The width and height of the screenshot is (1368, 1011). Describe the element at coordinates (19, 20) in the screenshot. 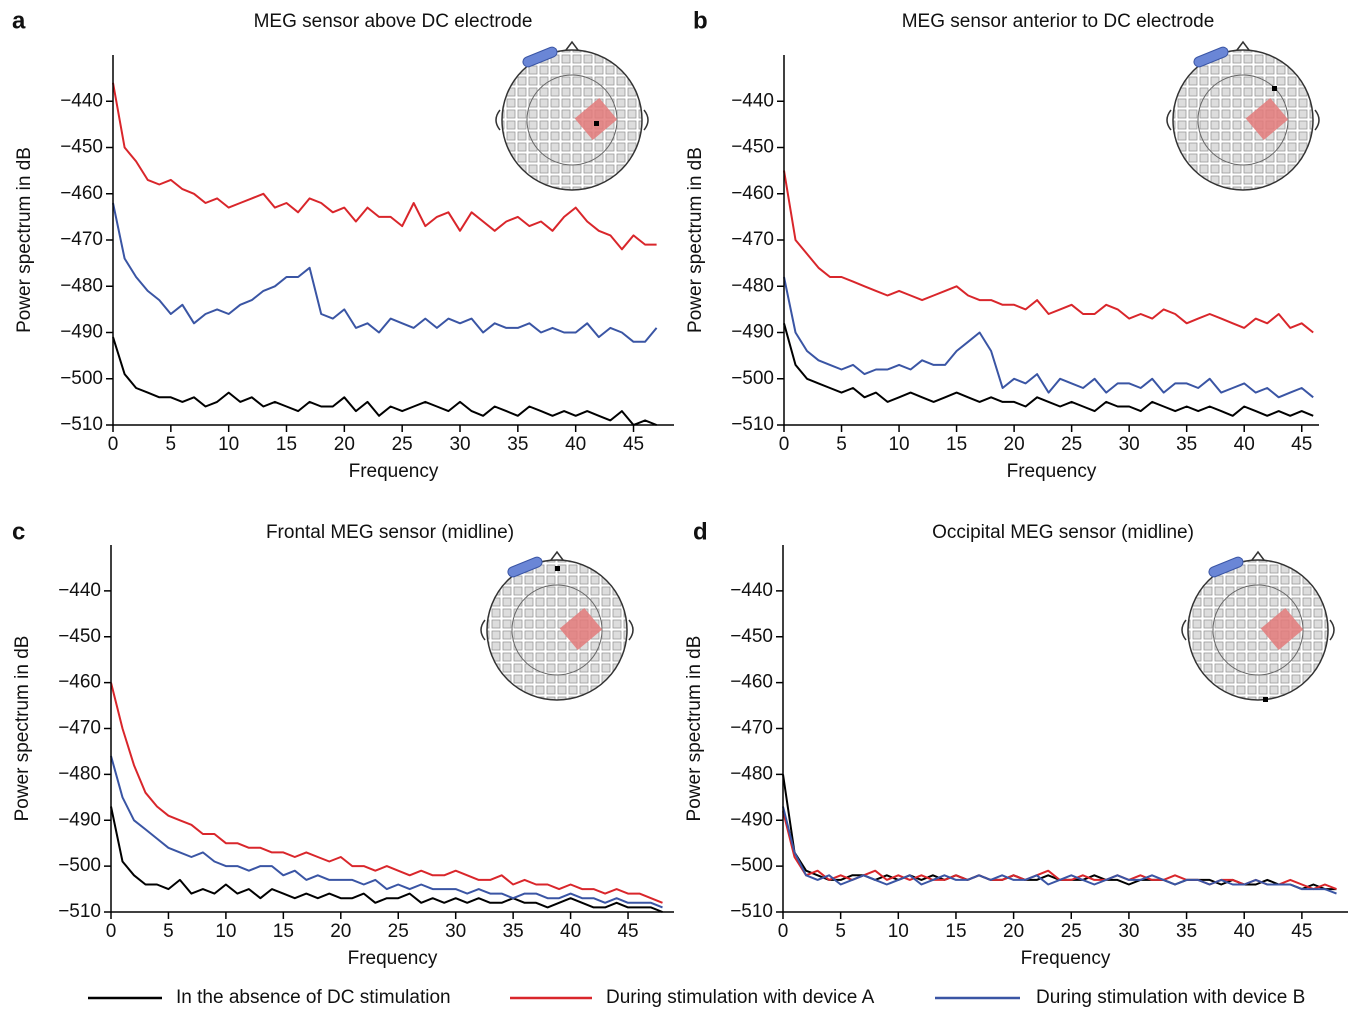

I see `panel-letter: a` at that location.